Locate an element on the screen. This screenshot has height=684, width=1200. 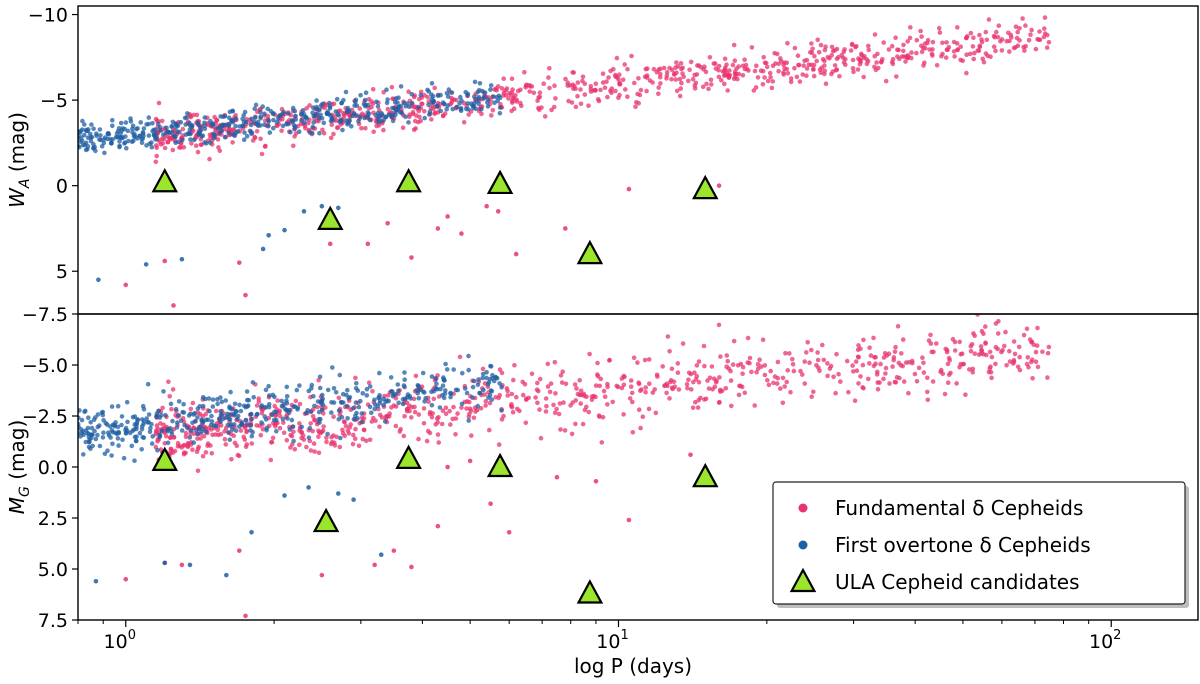
y-tick-label: −5.0 is located at coordinates (45, 366).